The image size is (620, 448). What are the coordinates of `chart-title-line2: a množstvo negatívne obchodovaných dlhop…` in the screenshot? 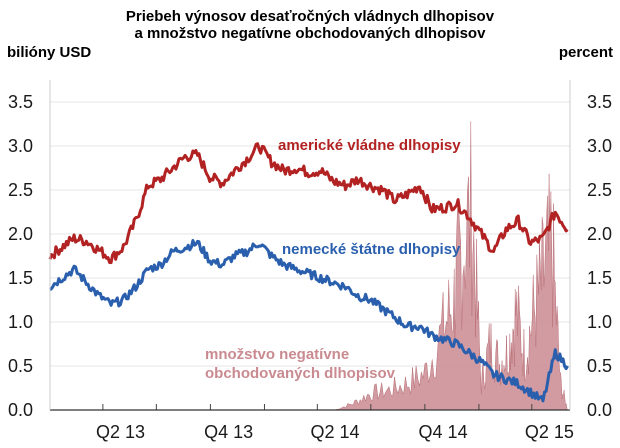 It's located at (310, 33).